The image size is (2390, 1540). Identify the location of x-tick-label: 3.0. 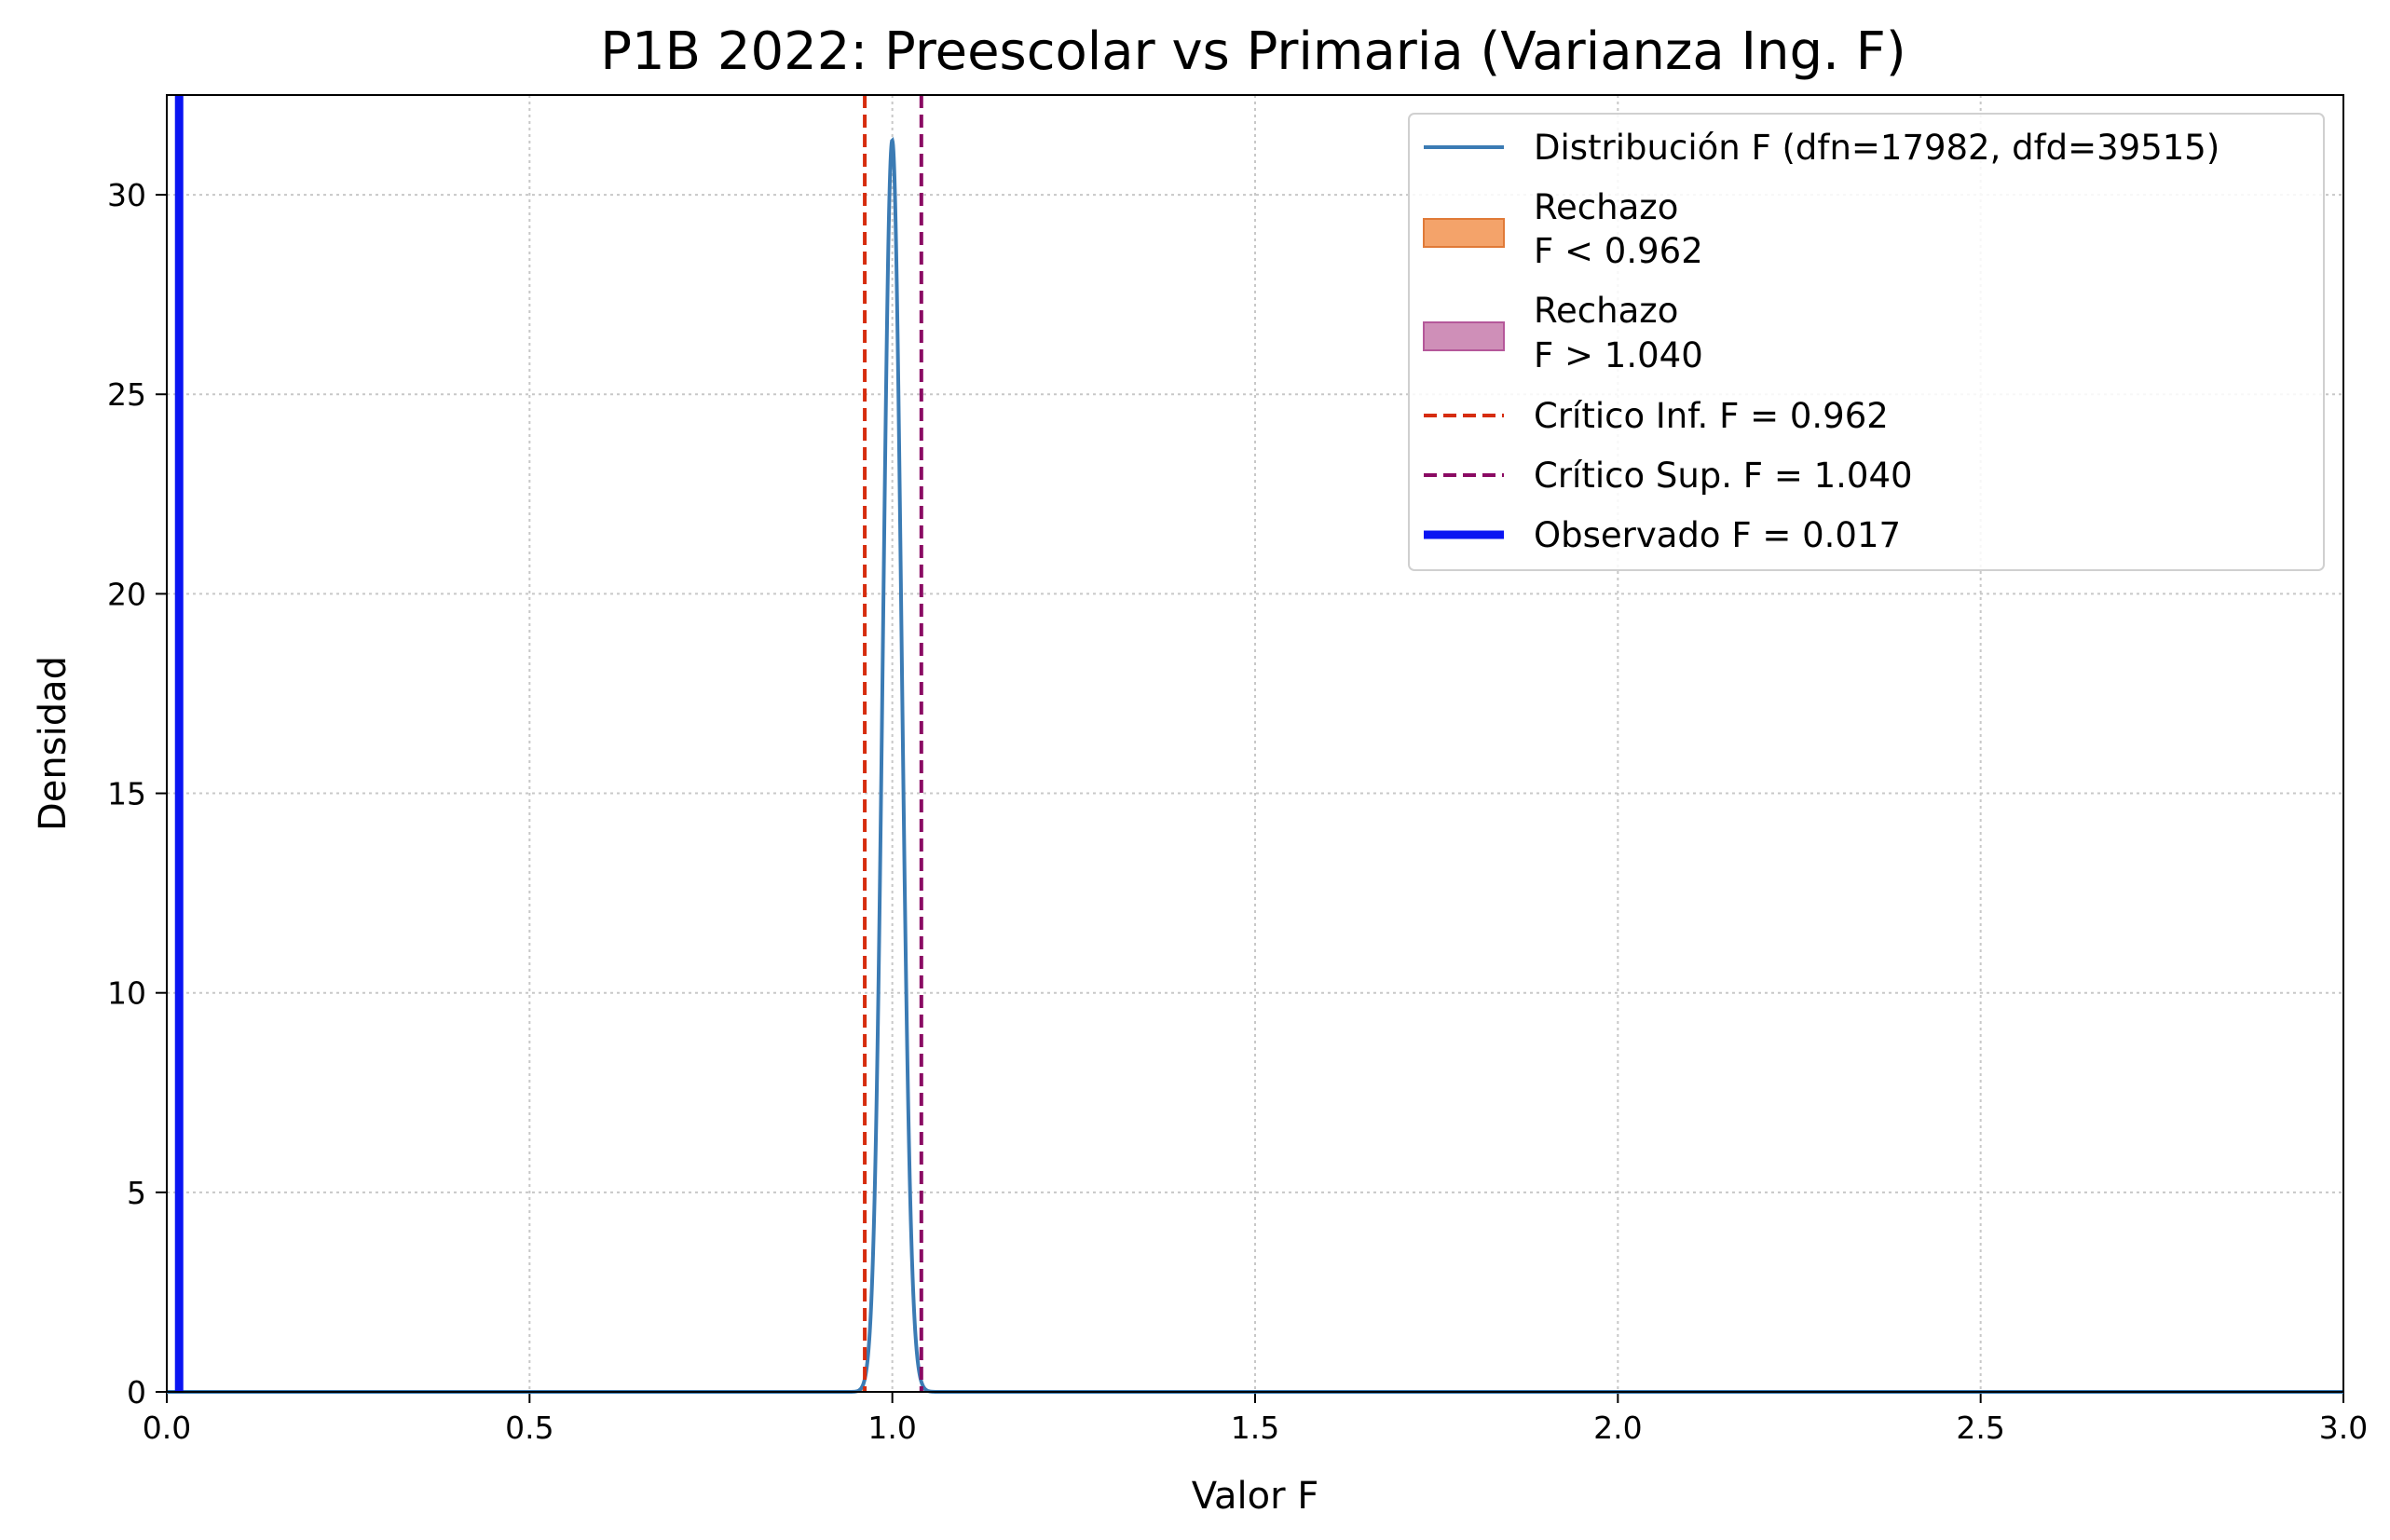
(2344, 1428).